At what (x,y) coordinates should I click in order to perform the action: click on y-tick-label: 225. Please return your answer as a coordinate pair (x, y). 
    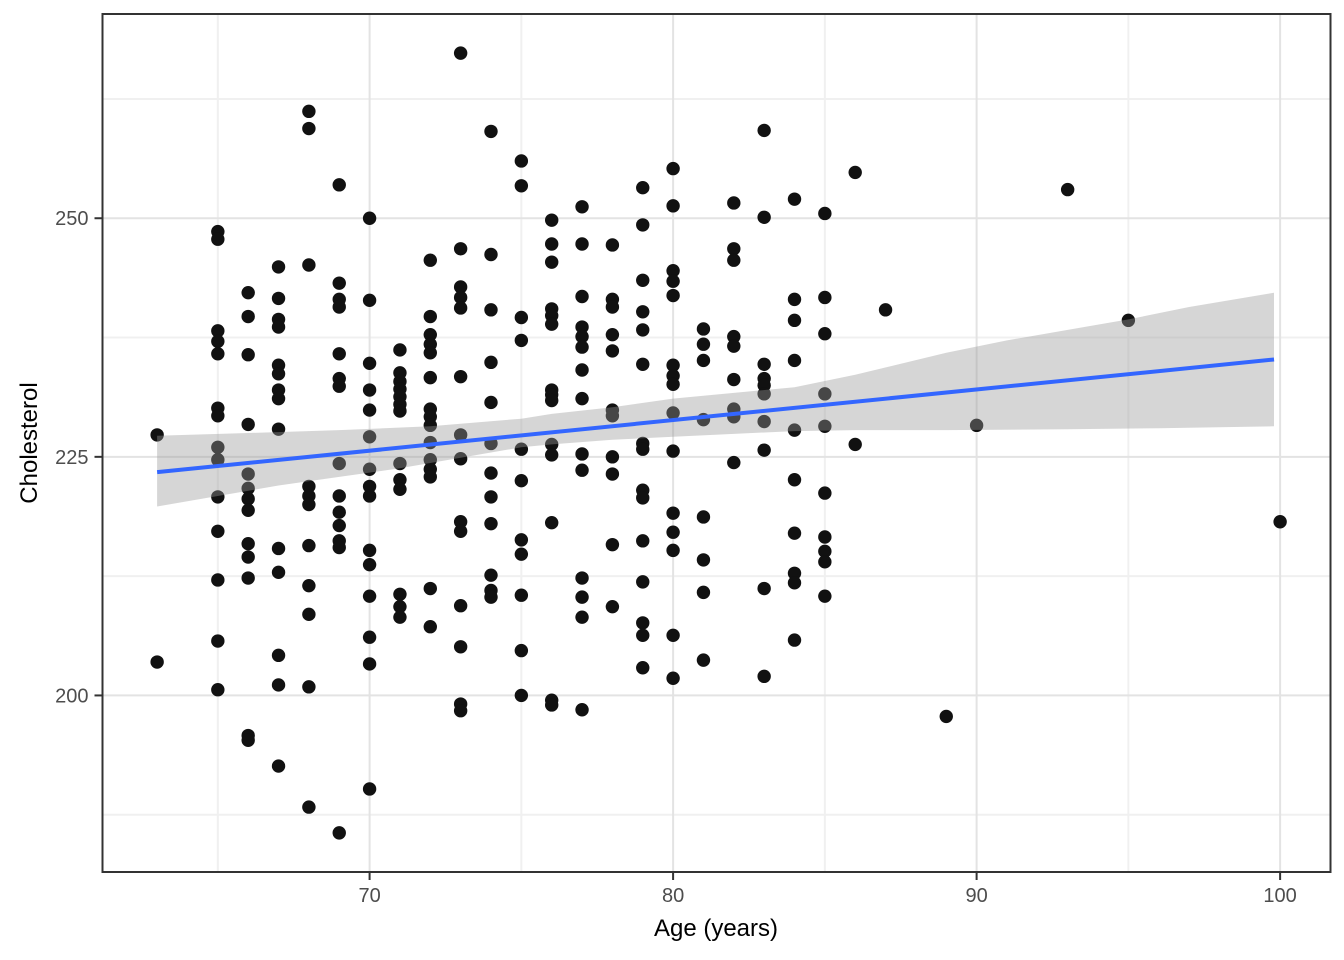
    Looking at the image, I should click on (71, 458).